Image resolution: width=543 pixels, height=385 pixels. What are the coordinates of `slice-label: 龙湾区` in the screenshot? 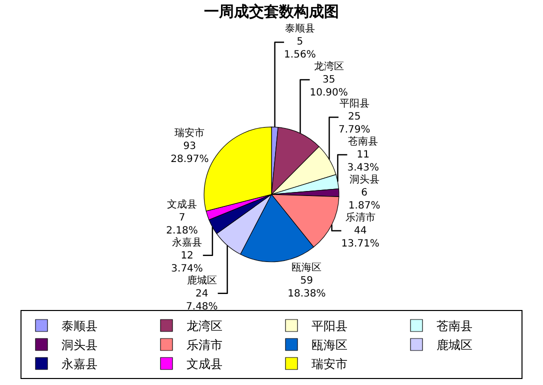 It's located at (329, 66).